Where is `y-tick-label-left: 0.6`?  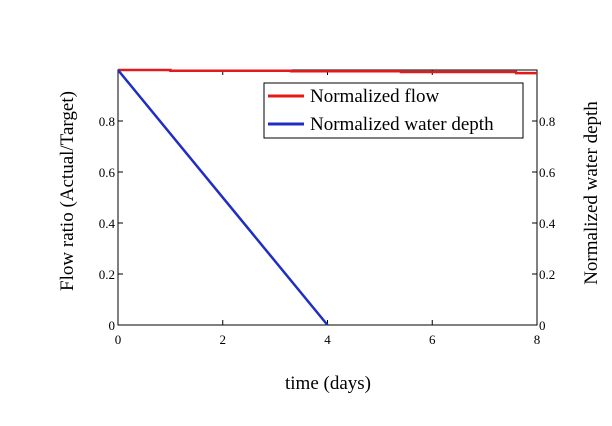
y-tick-label-left: 0.6 is located at coordinates (107, 172).